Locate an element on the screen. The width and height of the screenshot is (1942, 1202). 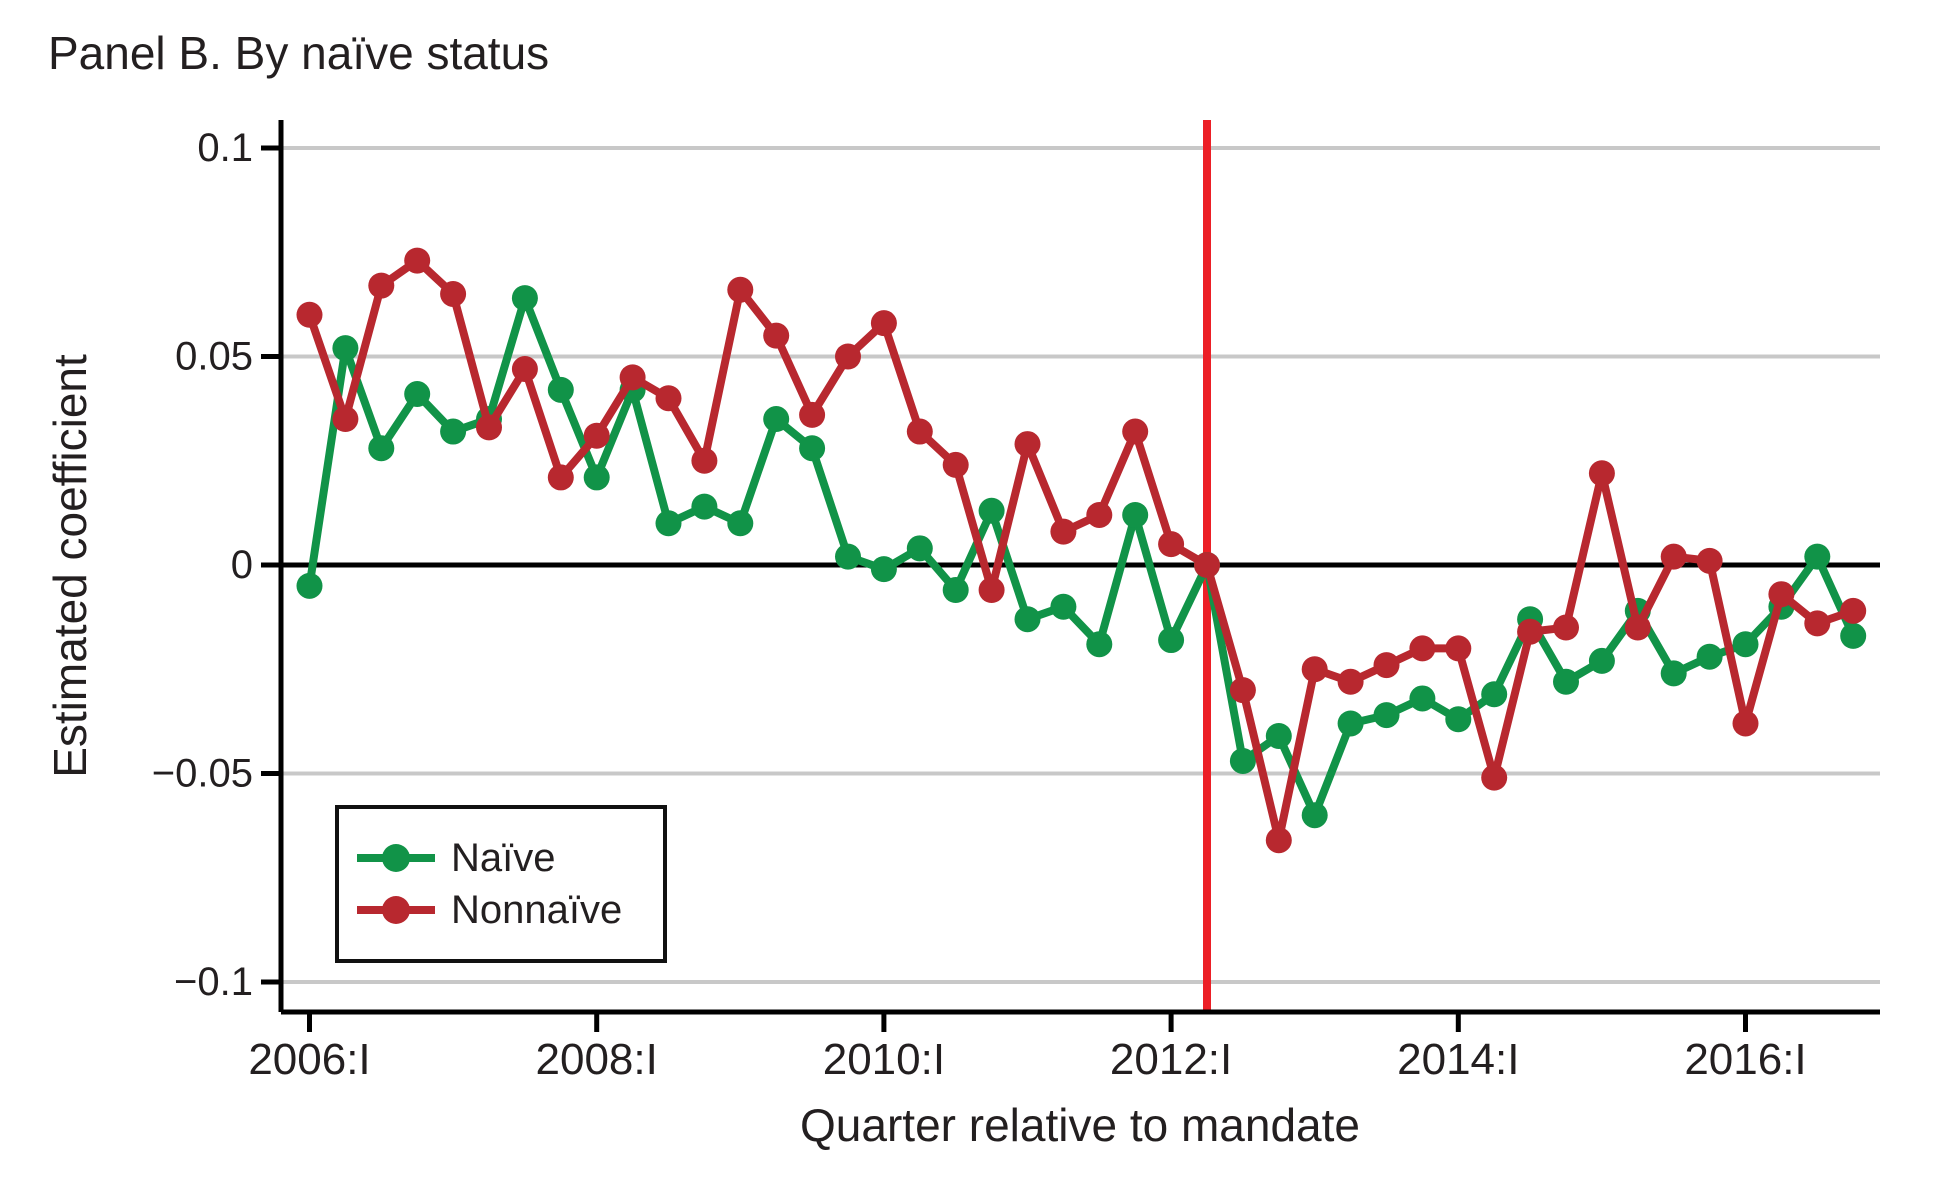
panel-title: Panel B. By naïve status is located at coordinates (299, 53).